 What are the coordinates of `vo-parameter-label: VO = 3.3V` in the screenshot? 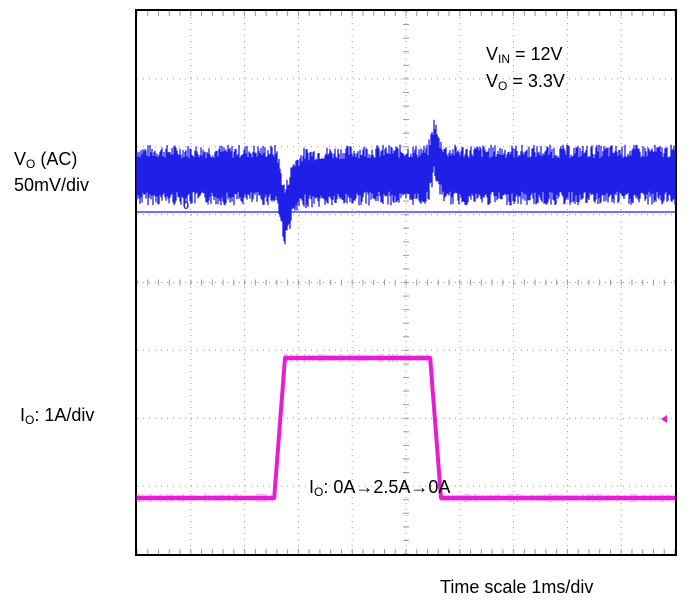 It's located at (525, 82).